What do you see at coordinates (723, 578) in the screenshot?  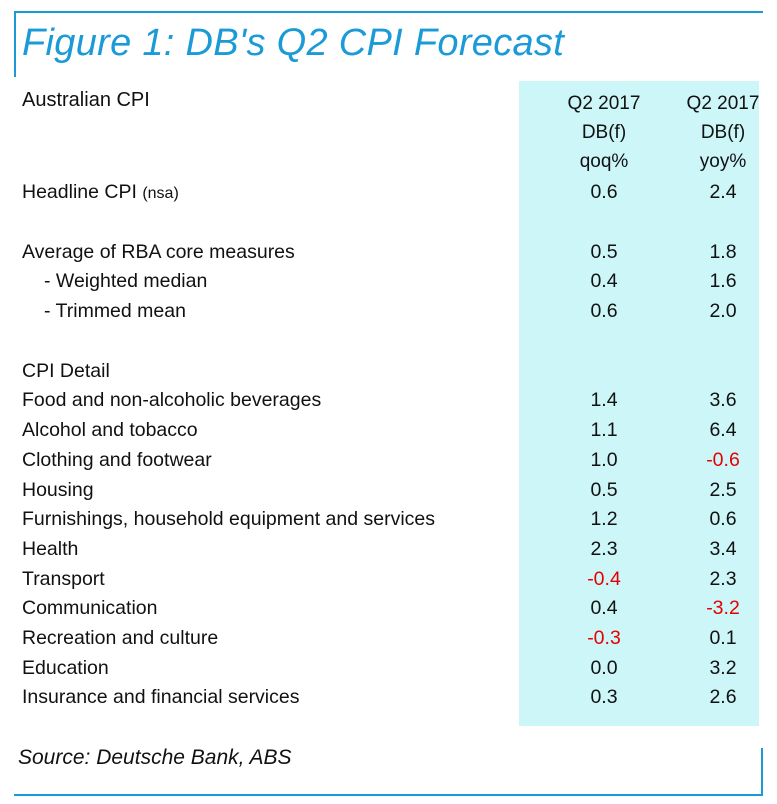 I see `value-yoy: 2.3` at bounding box center [723, 578].